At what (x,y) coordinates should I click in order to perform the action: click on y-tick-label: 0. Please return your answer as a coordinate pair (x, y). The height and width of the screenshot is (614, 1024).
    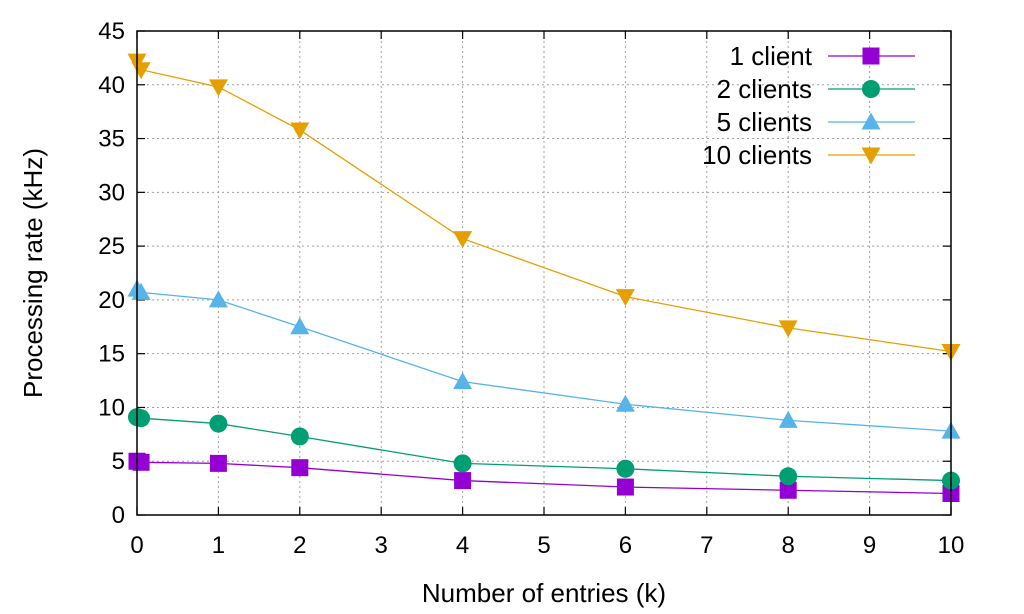
    Looking at the image, I should click on (118, 515).